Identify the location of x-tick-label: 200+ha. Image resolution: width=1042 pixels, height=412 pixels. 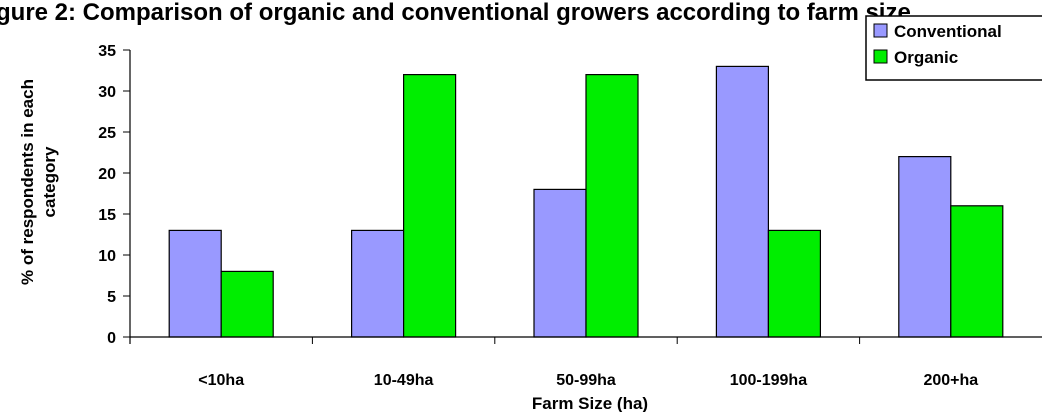
(950, 380).